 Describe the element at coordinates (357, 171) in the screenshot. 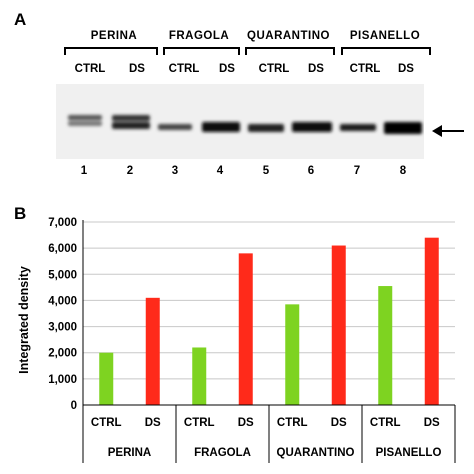

I see `lane-number: 7` at that location.